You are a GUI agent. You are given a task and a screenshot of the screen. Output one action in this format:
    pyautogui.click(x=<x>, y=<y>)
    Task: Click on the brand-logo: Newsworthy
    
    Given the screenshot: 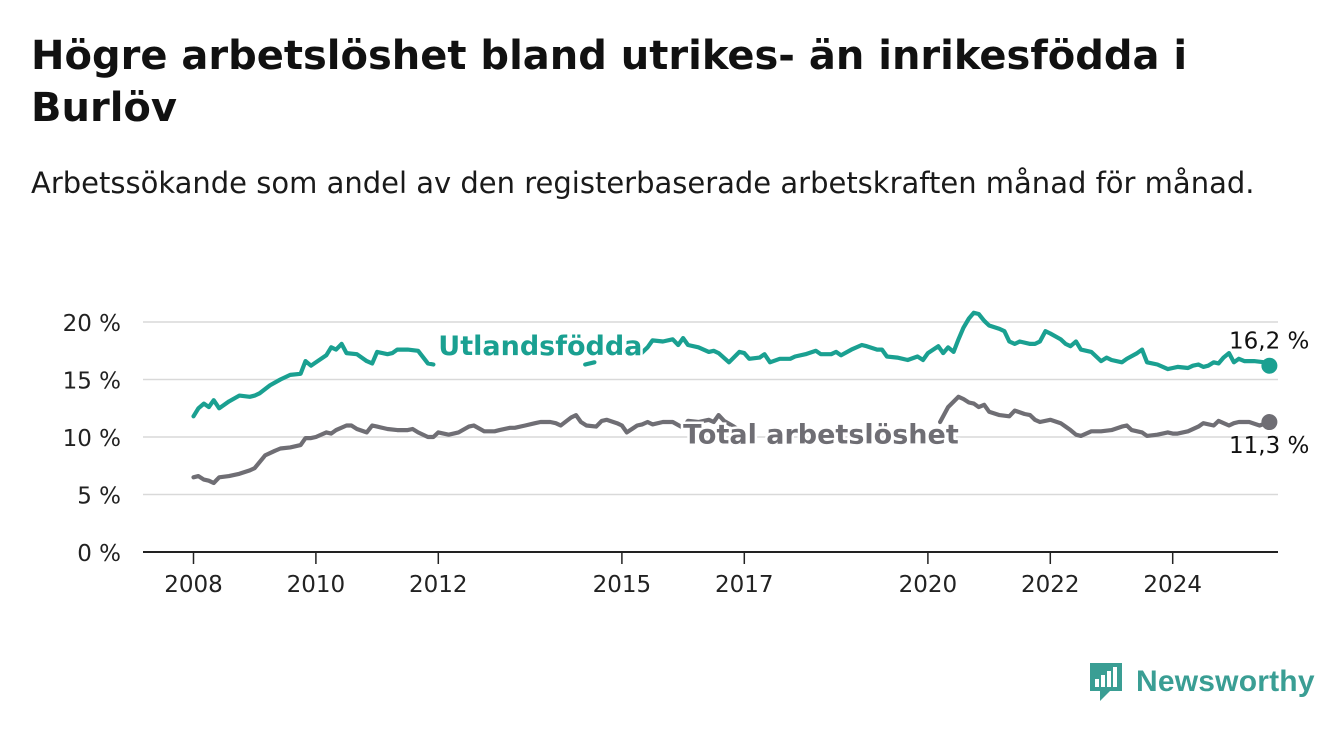 What is the action you would take?
    pyautogui.click(x=1201, y=682)
    